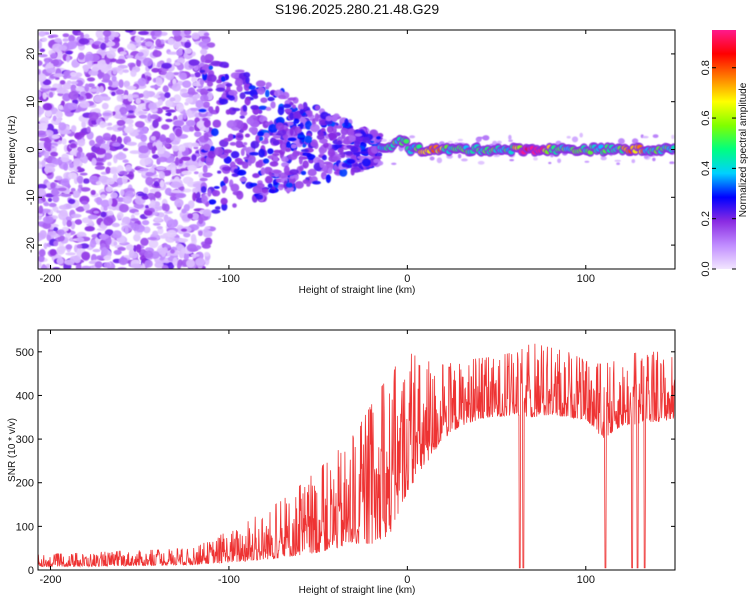 The width and height of the screenshot is (750, 600). What do you see at coordinates (407, 279) in the screenshot?
I see `spectrogram-xtick-label: 0` at bounding box center [407, 279].